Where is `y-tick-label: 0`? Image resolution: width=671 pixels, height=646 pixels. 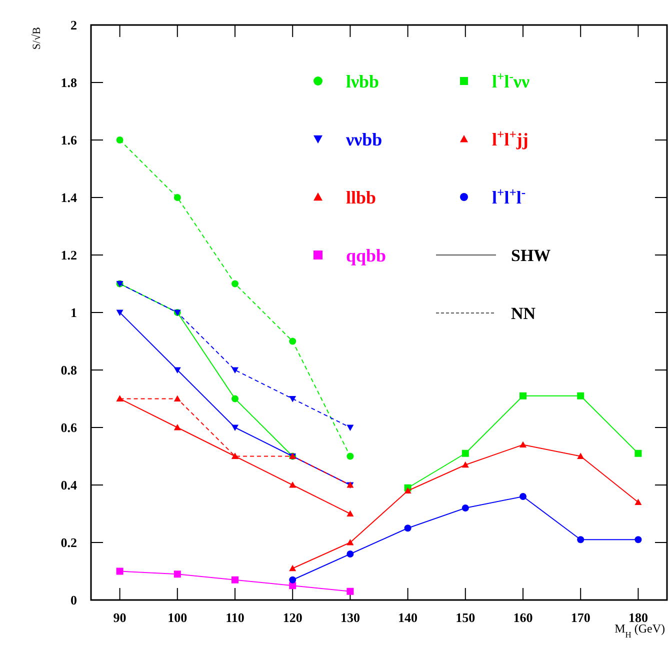 y-tick-label: 0 is located at coordinates (73, 600).